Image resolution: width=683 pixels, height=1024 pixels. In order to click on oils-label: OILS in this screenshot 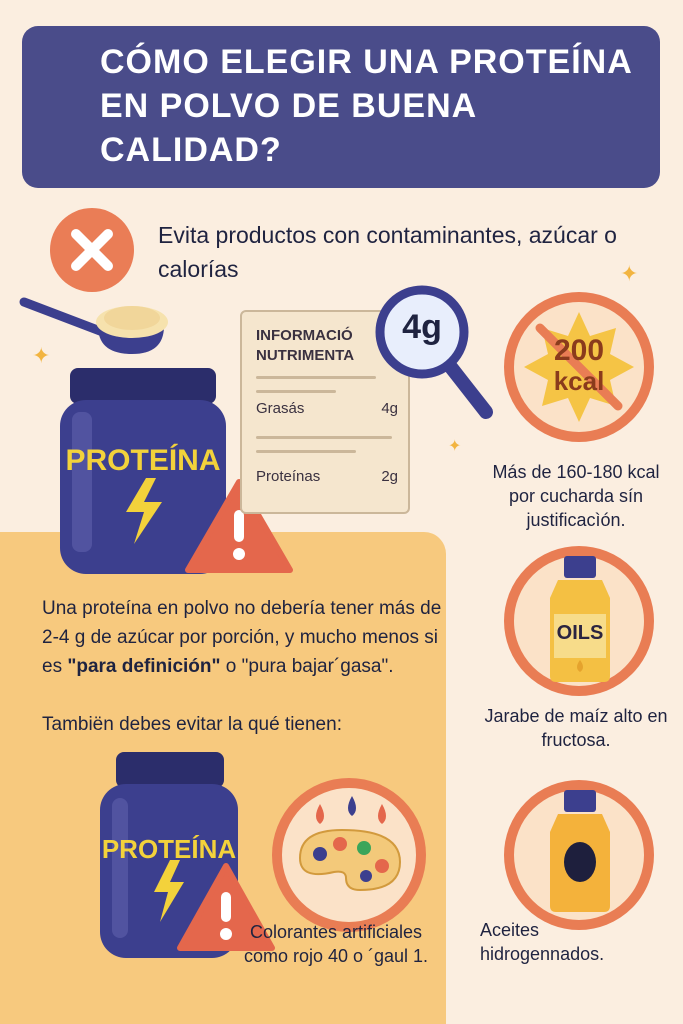, I will do `click(580, 633)`.